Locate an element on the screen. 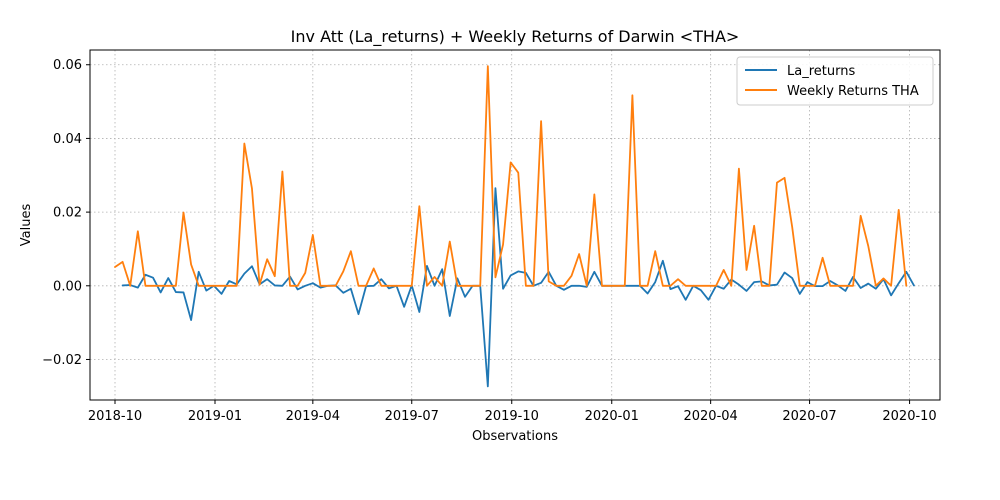 The image size is (1000, 500). y-axis-ticks: −0.02 0.00 0.02 0.04 0.06 is located at coordinates (66, 213).